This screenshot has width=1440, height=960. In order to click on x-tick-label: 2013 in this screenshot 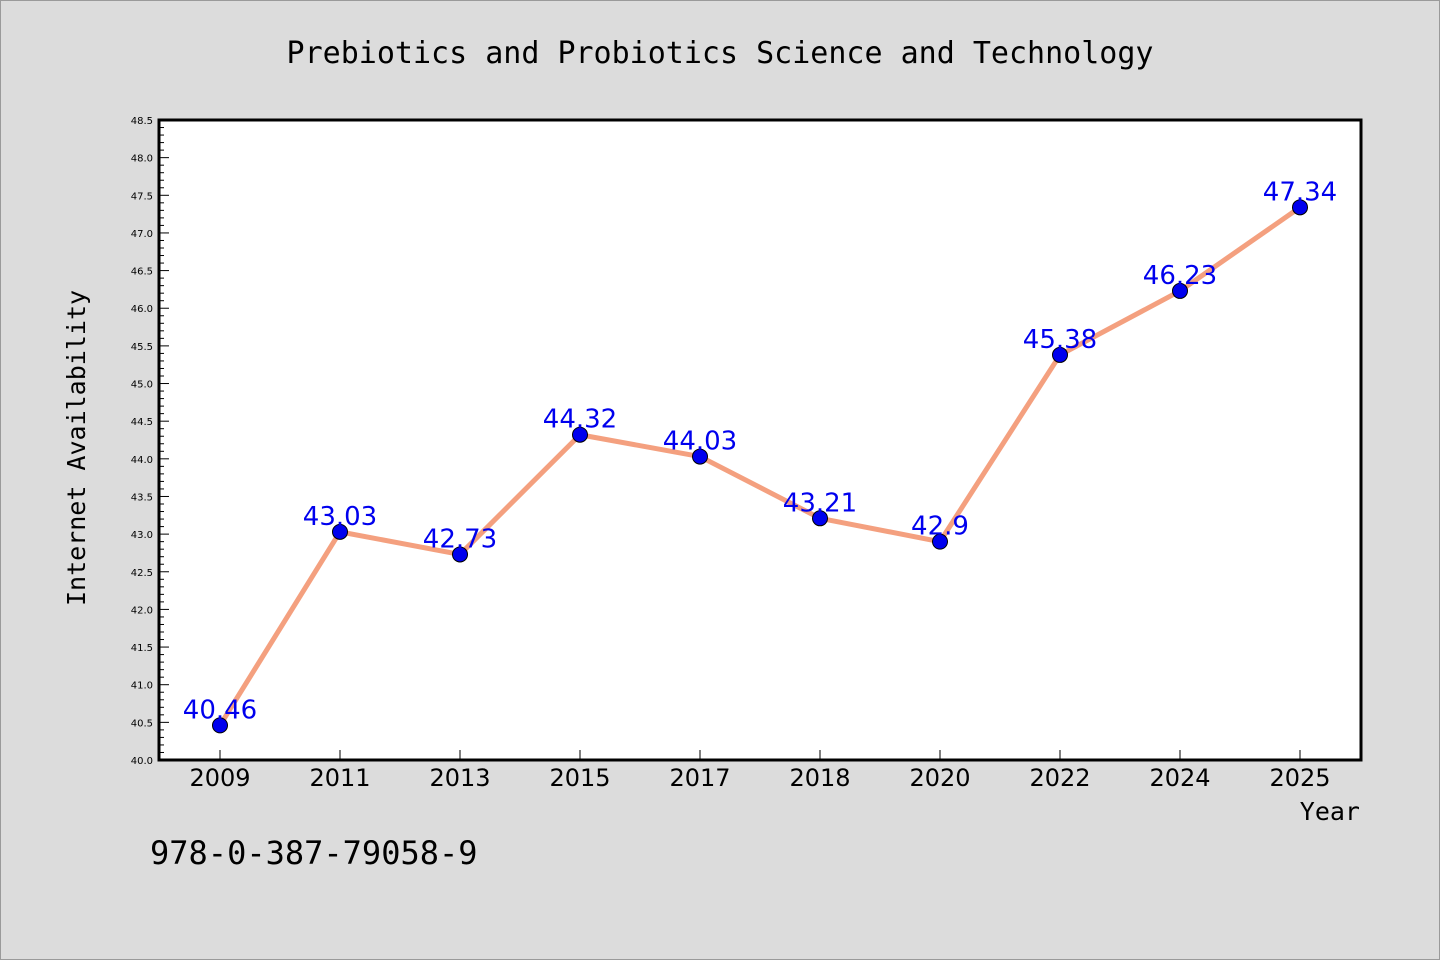, I will do `click(459, 778)`.